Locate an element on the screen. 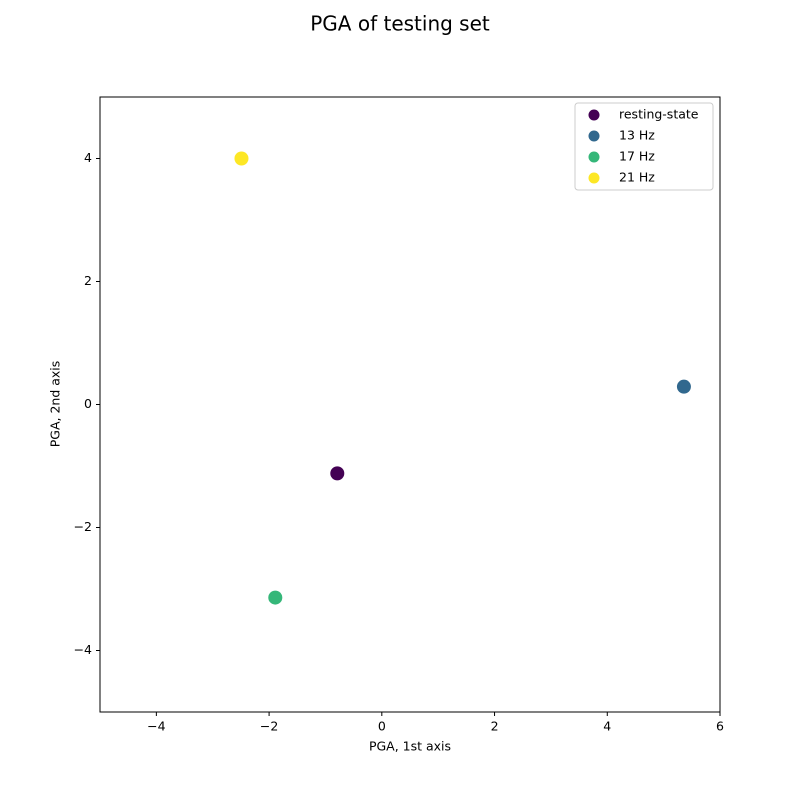 The image size is (800, 800). x-axis-label: PGA, 1st axis is located at coordinates (410, 746).